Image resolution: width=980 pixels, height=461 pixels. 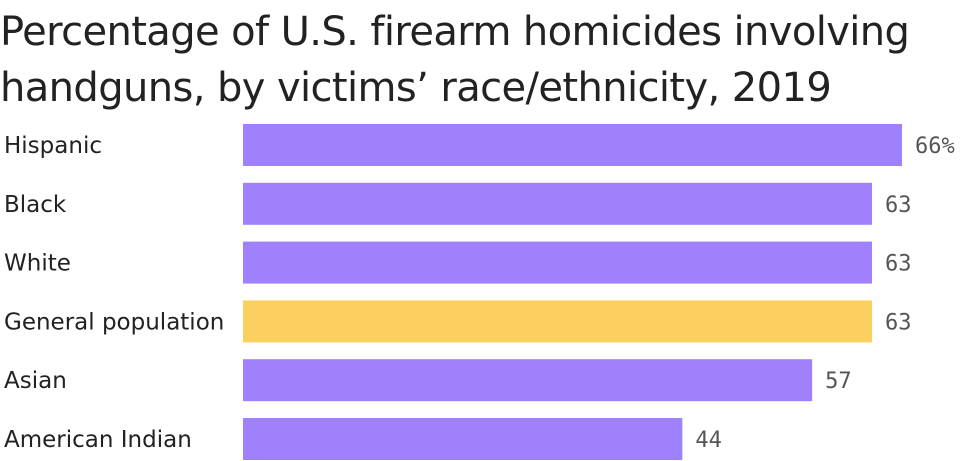 I want to click on value-label-white: 63, so click(x=898, y=264).